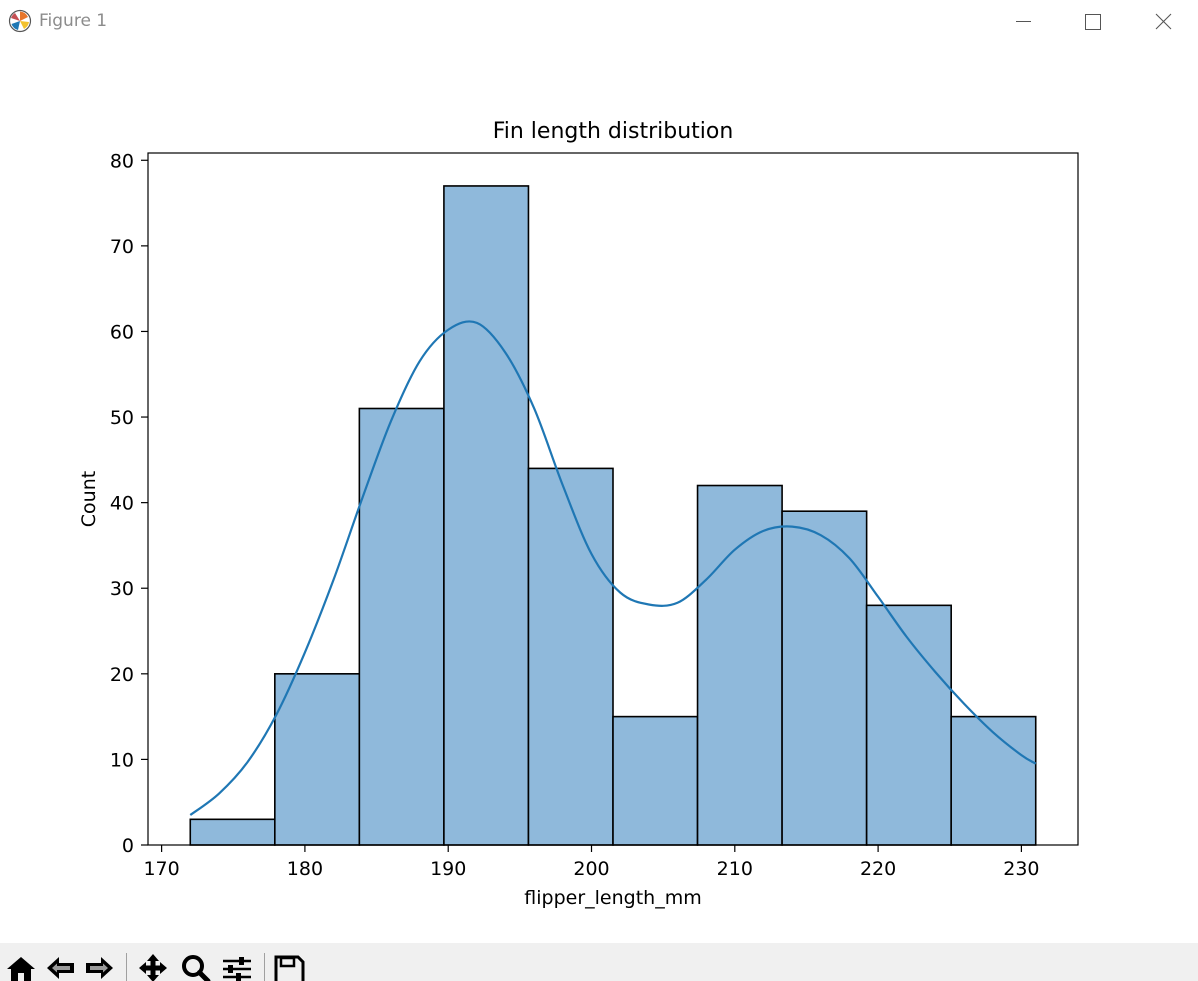 This screenshot has width=1198, height=981. Describe the element at coordinates (128, 846) in the screenshot. I see `y-tick-label: 0` at that location.